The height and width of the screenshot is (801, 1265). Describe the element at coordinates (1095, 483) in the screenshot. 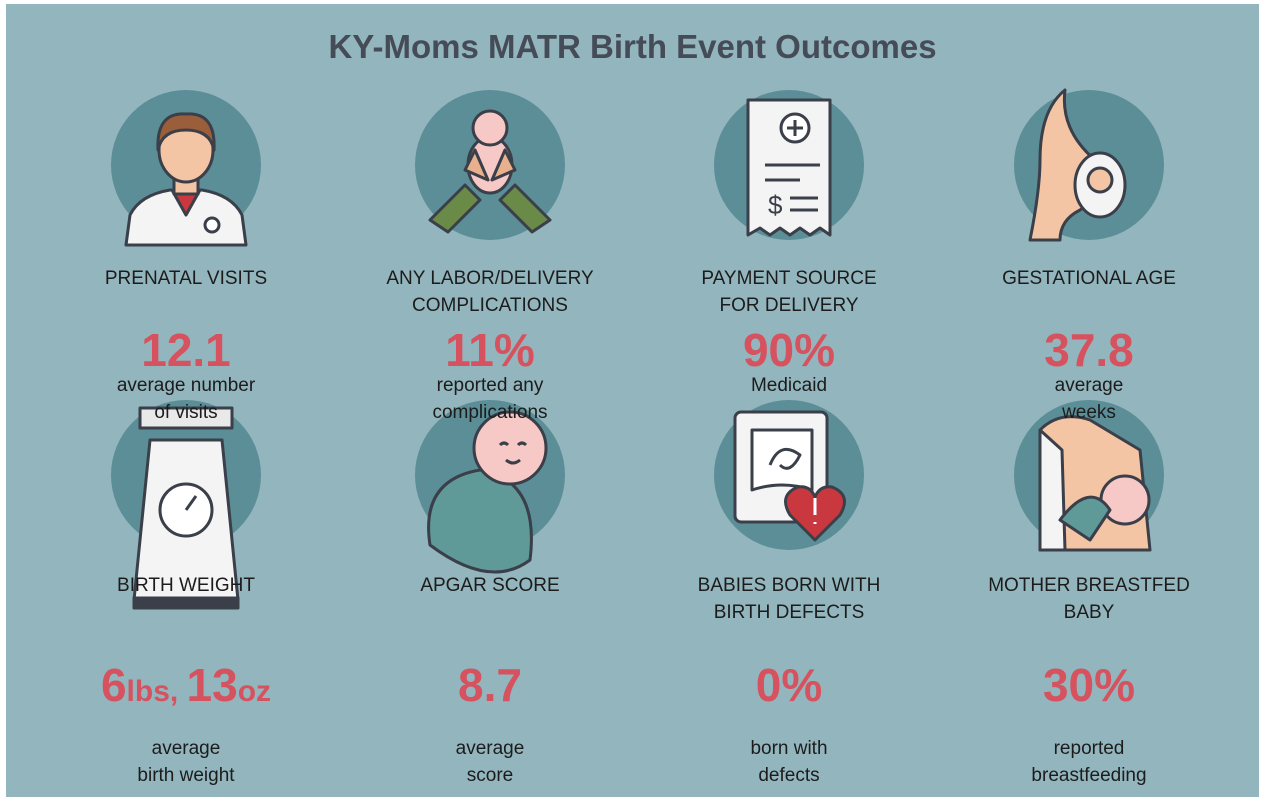

I see `breastfeed-icon` at that location.